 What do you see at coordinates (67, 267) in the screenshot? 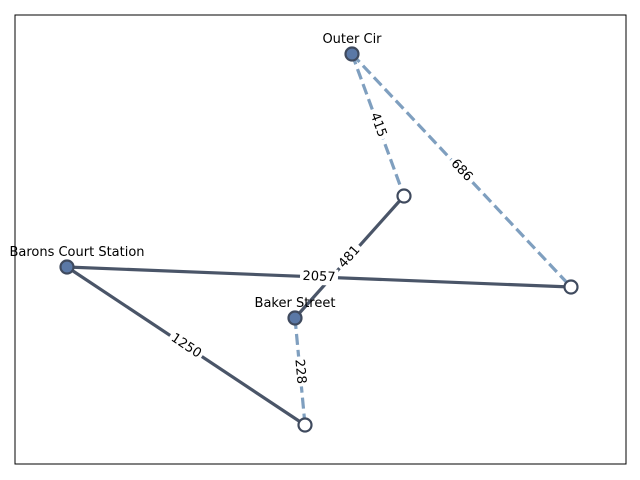
I see `node-barons-court` at bounding box center [67, 267].